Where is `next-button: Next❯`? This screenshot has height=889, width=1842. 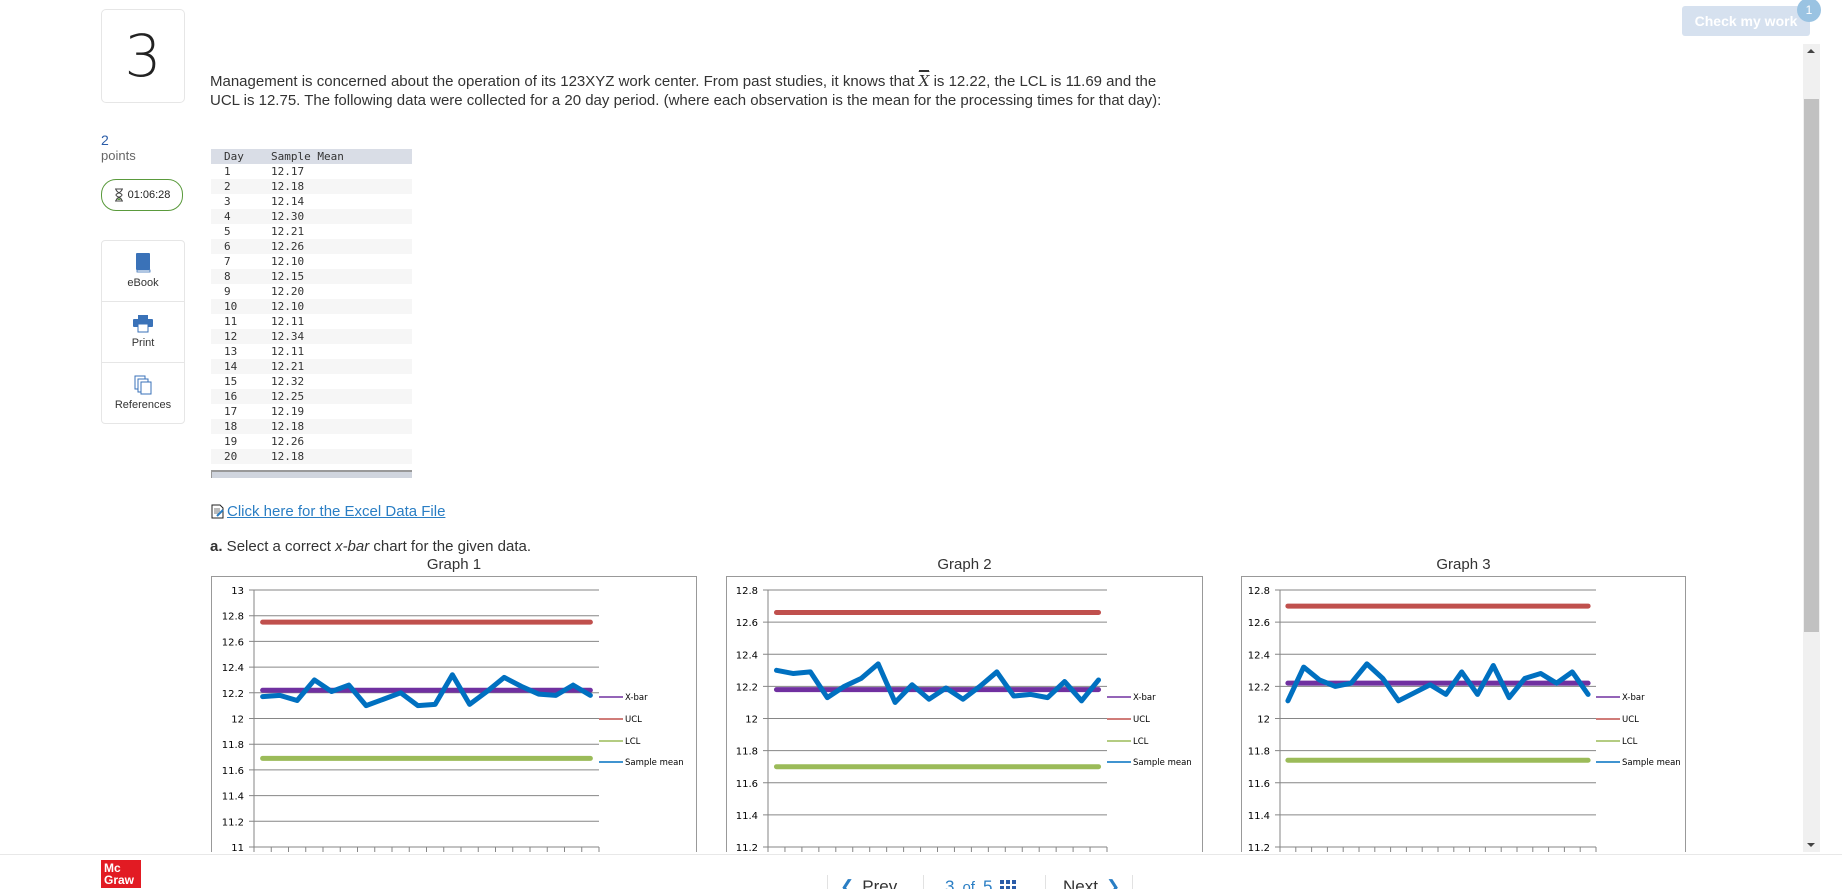 next-button: Next❯ is located at coordinates (1091, 883).